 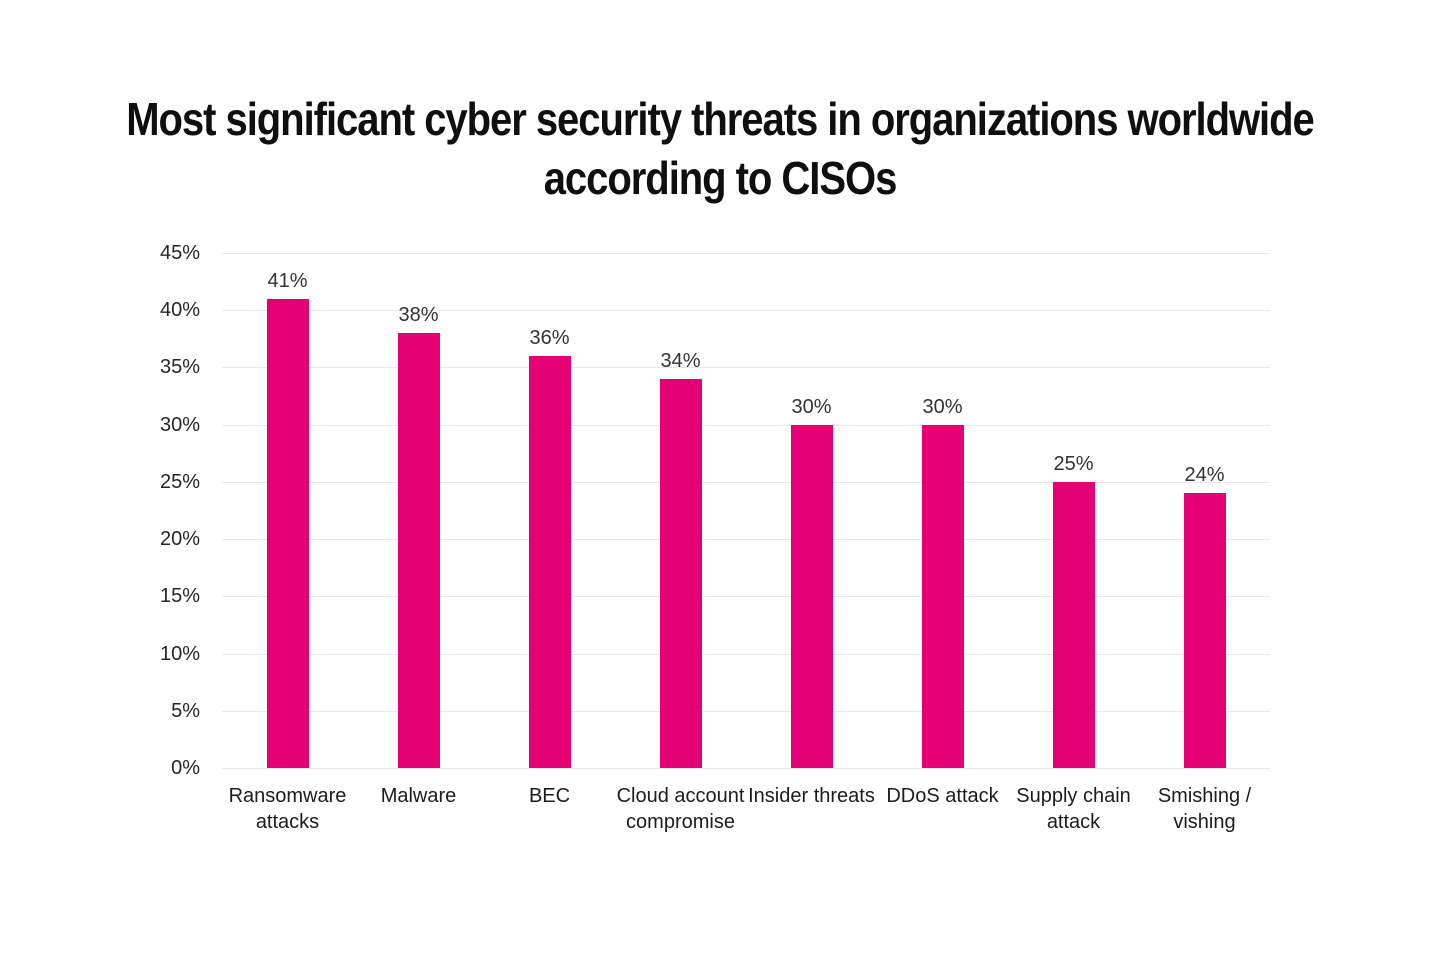 I want to click on bar-cloud-account-compromise, so click(x=680, y=573).